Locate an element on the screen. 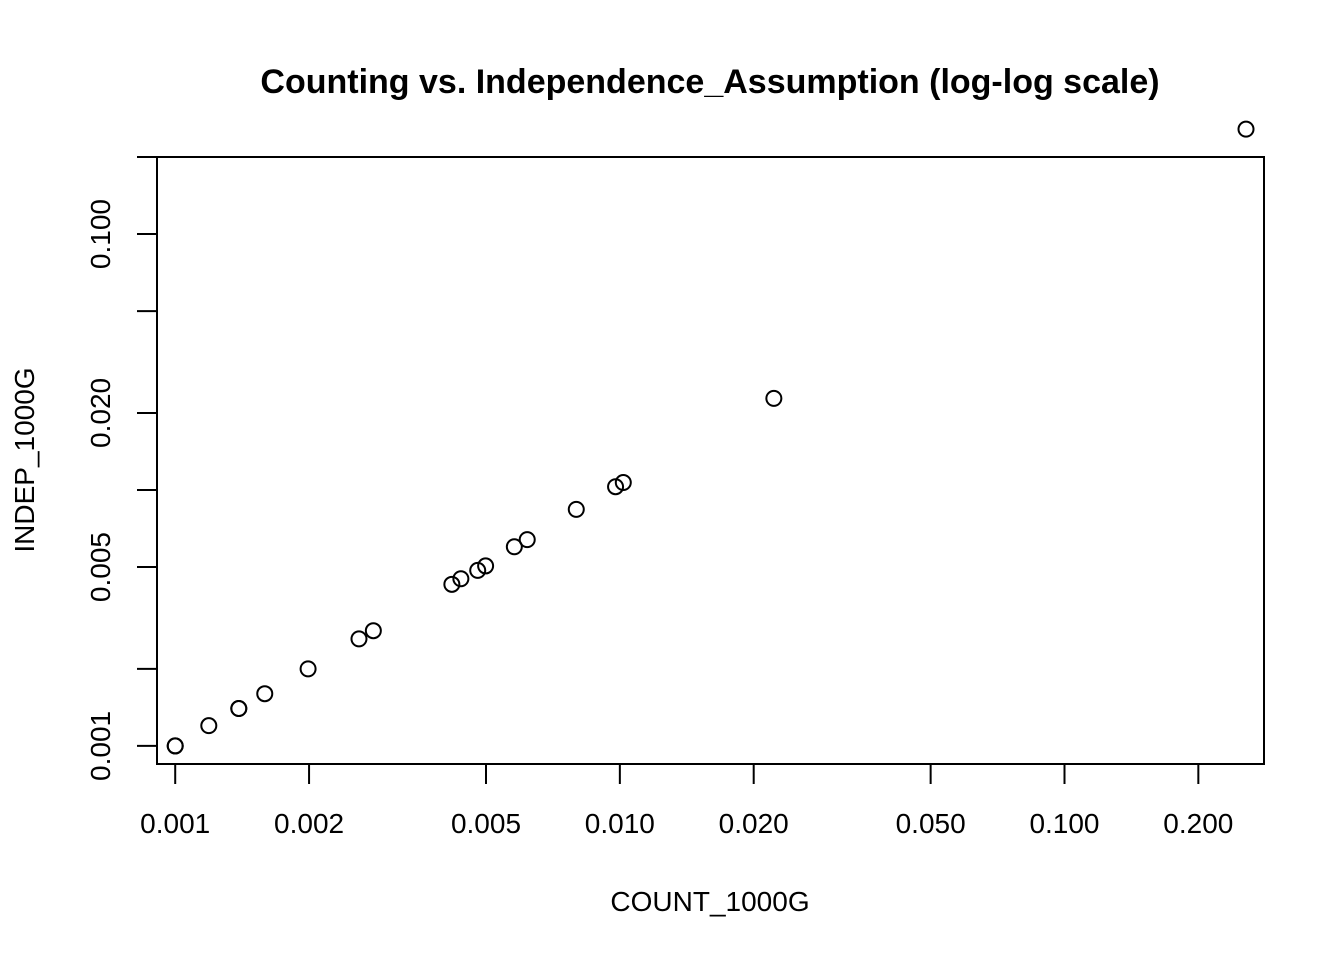 The width and height of the screenshot is (1344, 960). y-tick-label: 0.100 is located at coordinates (100, 234).